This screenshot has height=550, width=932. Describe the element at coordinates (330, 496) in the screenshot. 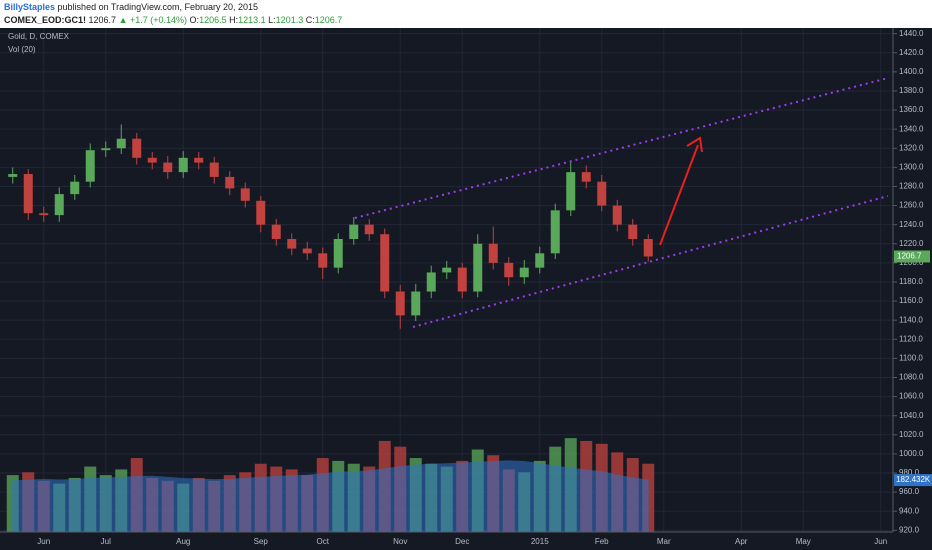

I see `volume-ma-area` at that location.